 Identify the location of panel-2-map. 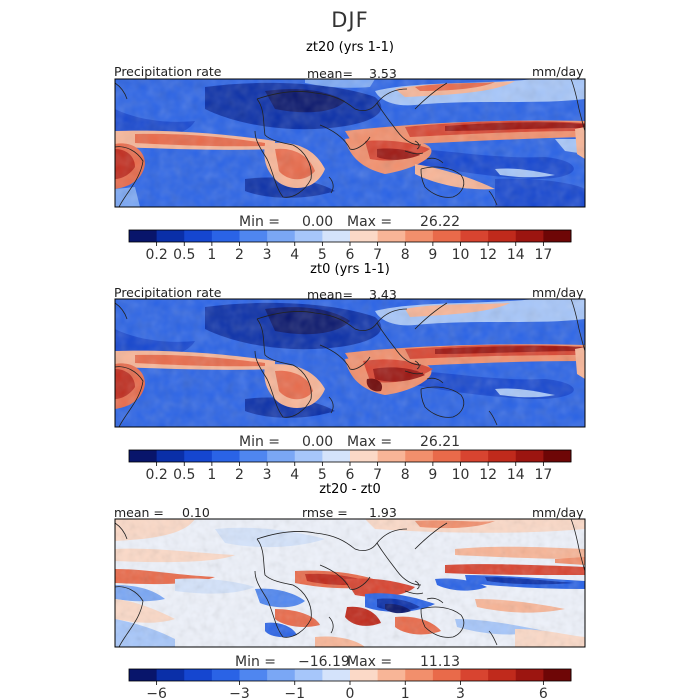
(350, 363).